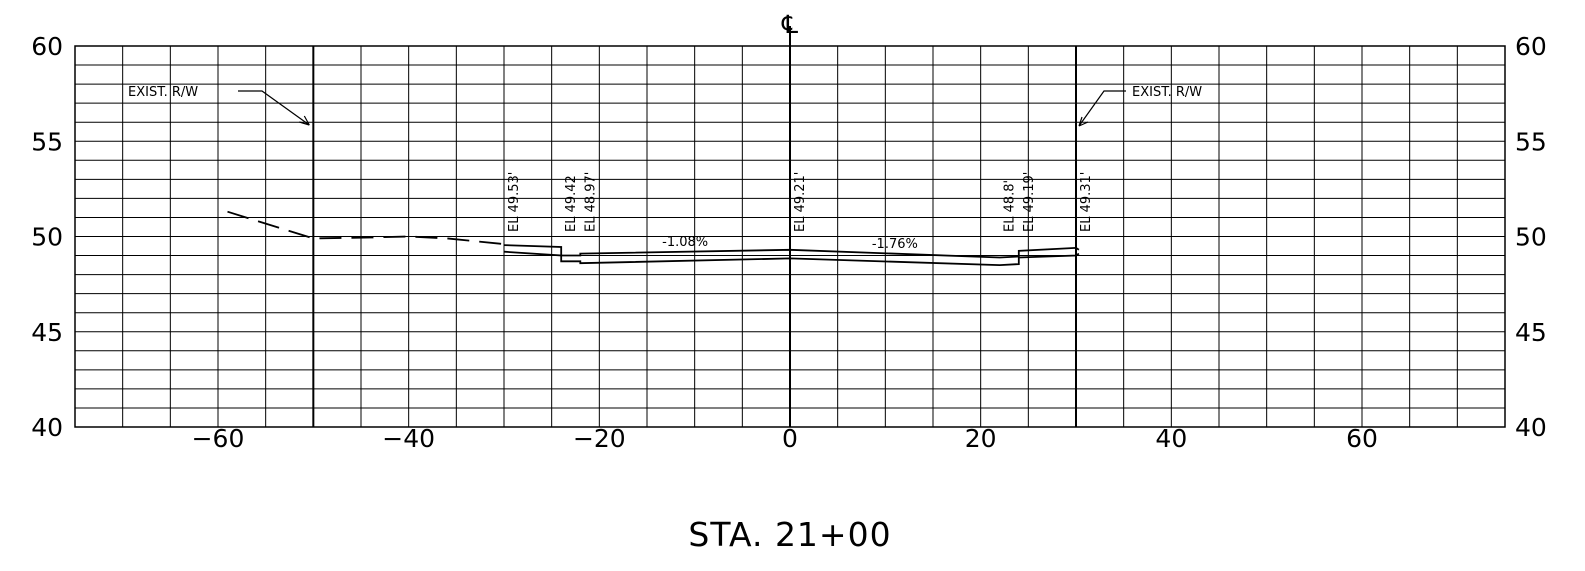  I want to click on elevation-label: EL 49.19', so click(1029, 202).